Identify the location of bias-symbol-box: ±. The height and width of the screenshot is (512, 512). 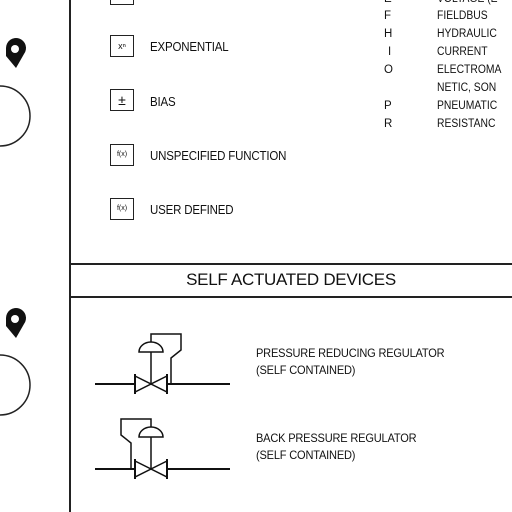
(122, 100).